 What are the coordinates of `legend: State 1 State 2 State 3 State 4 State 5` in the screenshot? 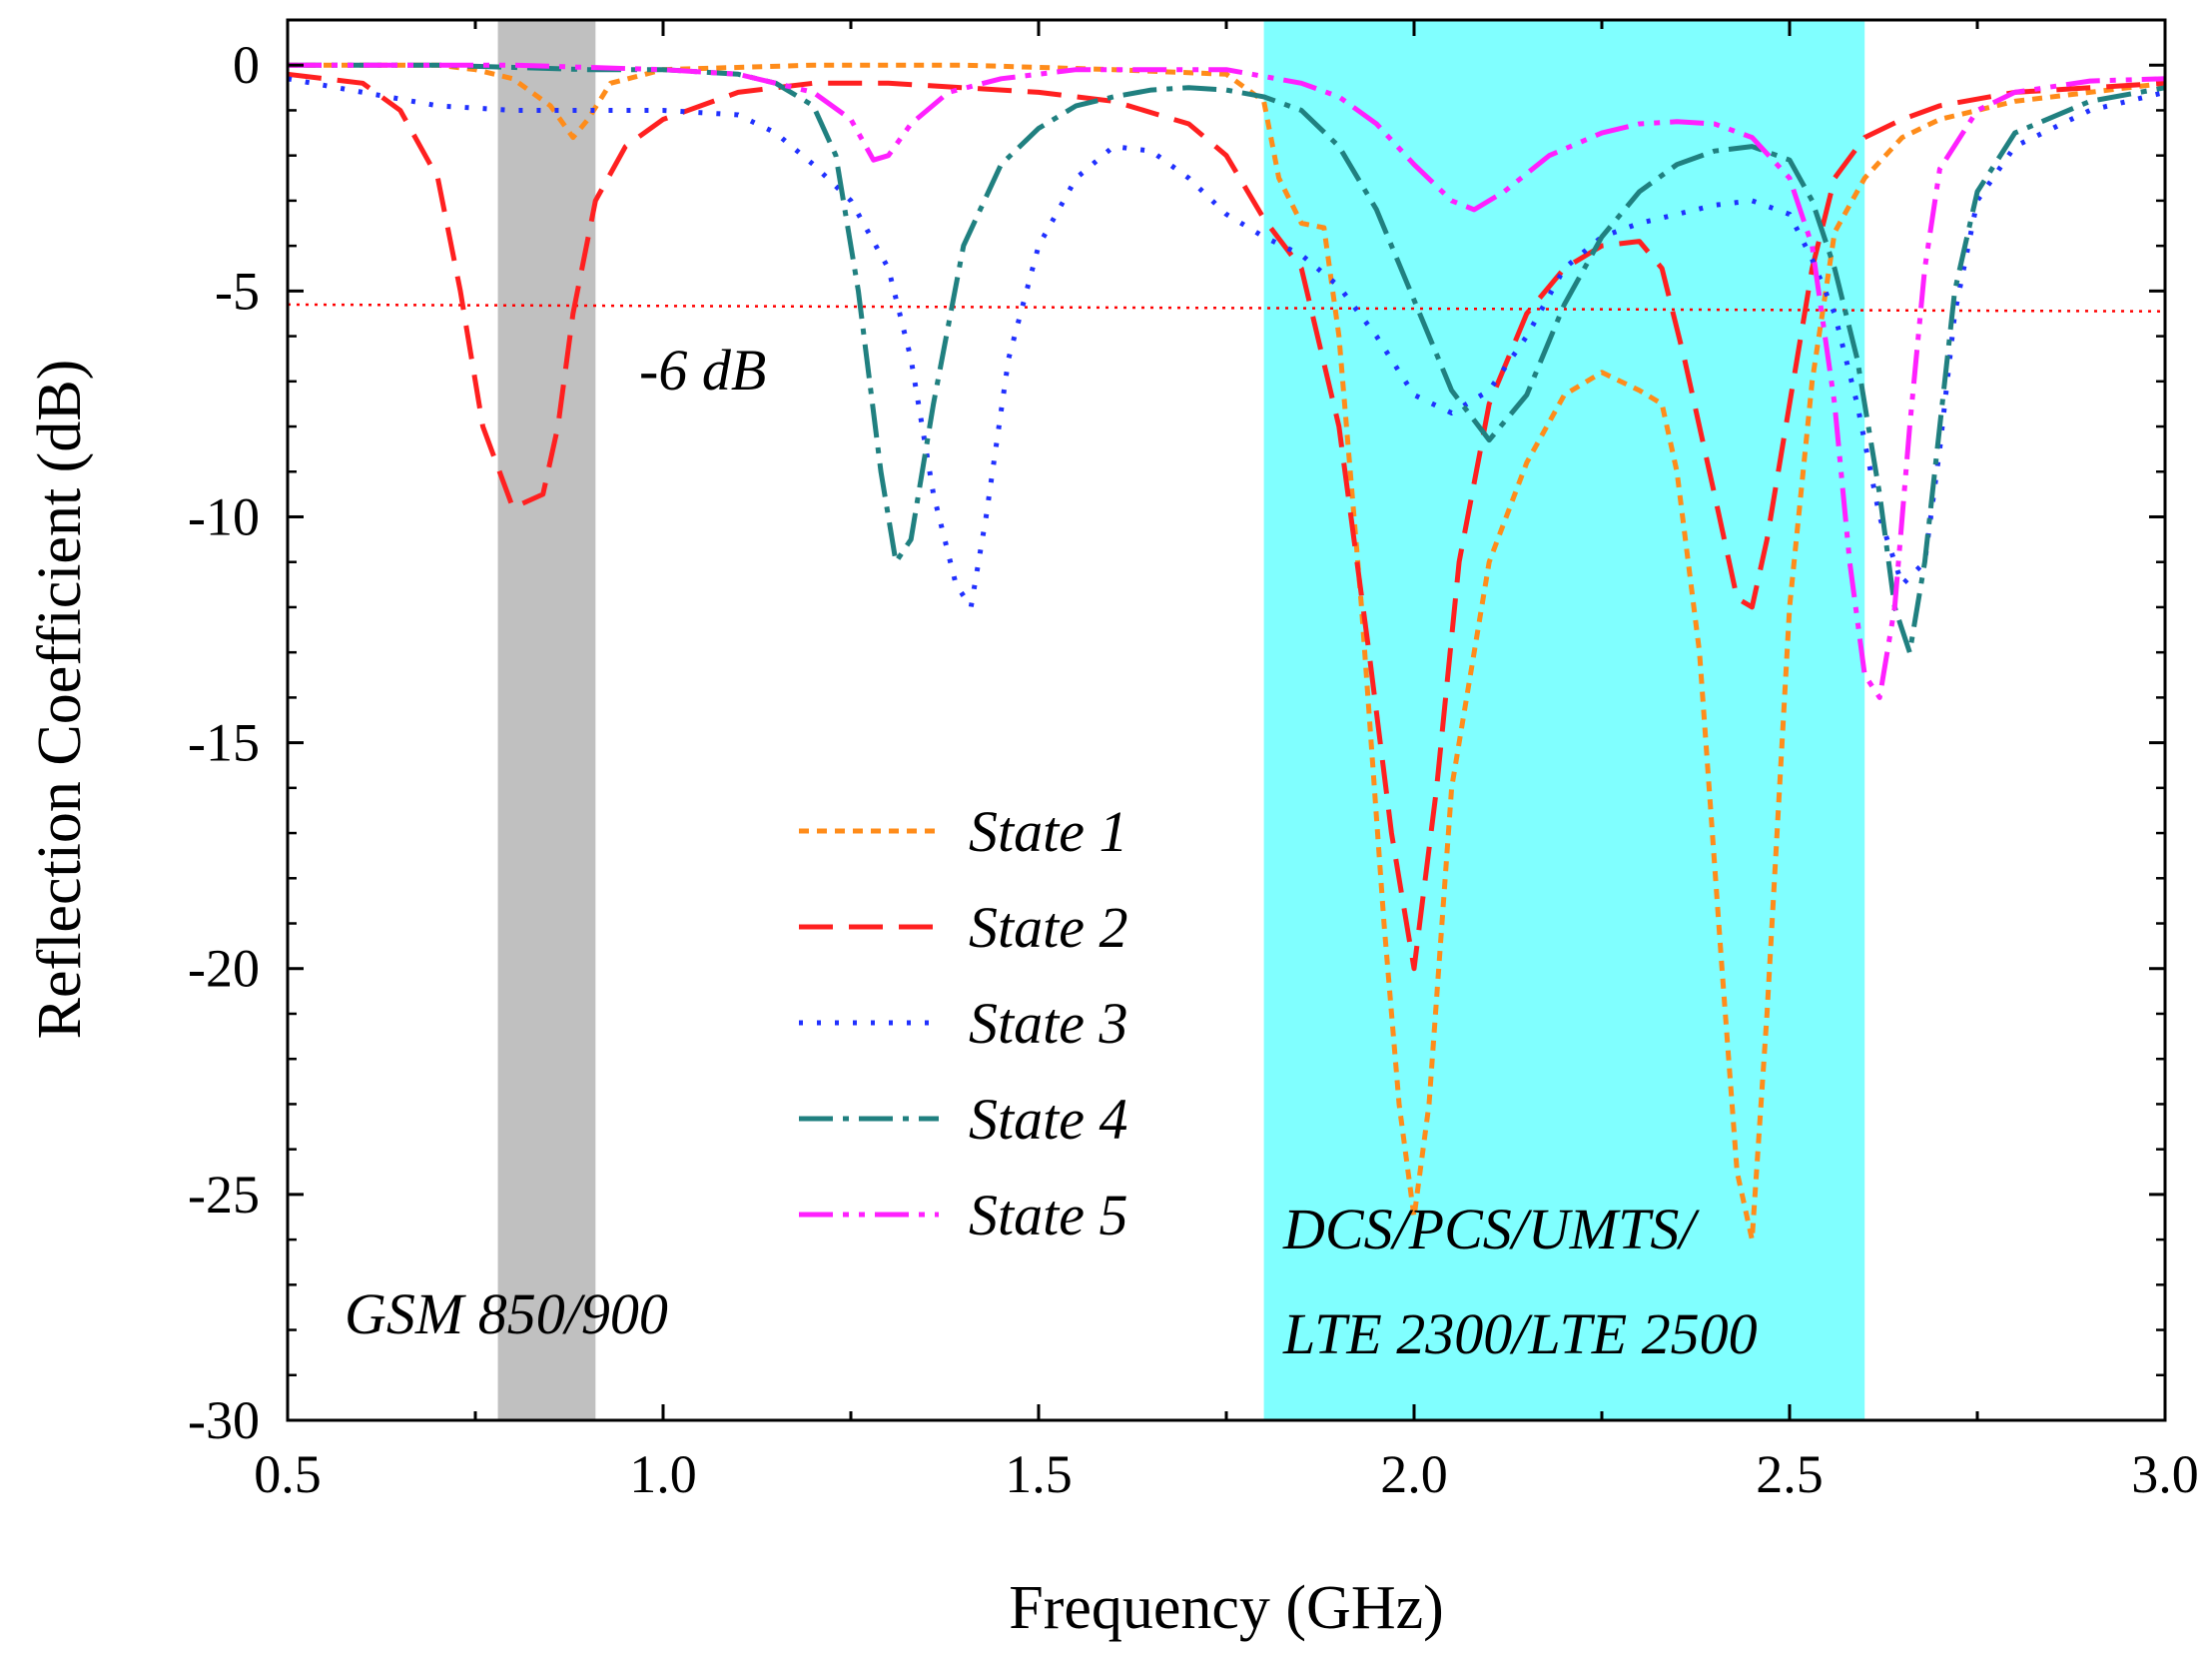 It's located at (963, 1023).